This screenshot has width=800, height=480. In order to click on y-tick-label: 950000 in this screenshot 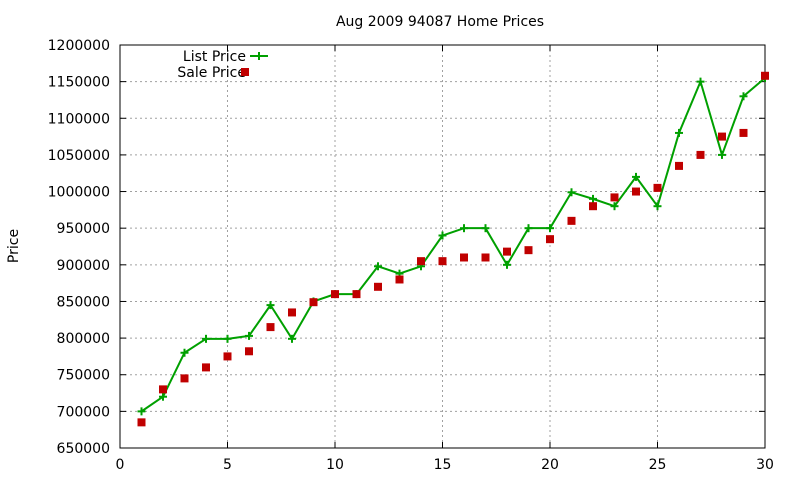, I will do `click(83, 229)`.